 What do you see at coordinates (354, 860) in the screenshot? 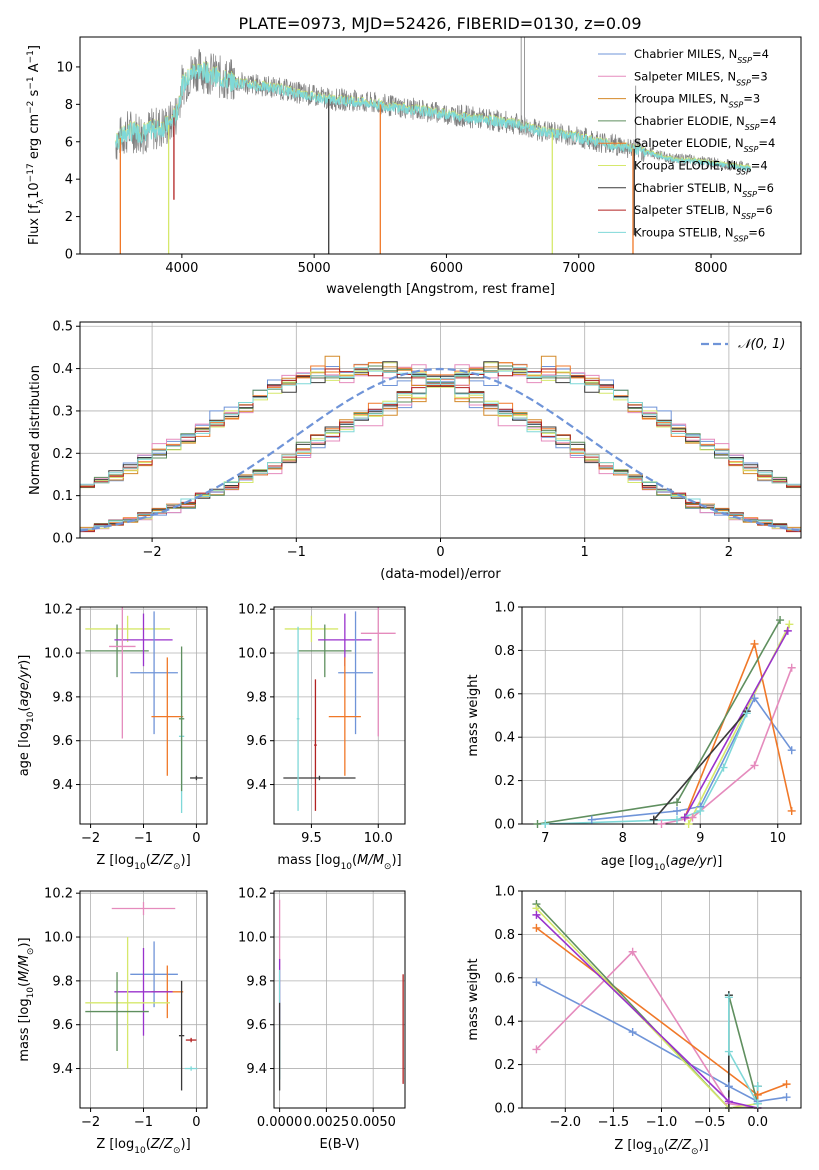
I see `age_vs_mass-xlabel-part: (` at bounding box center [354, 860].